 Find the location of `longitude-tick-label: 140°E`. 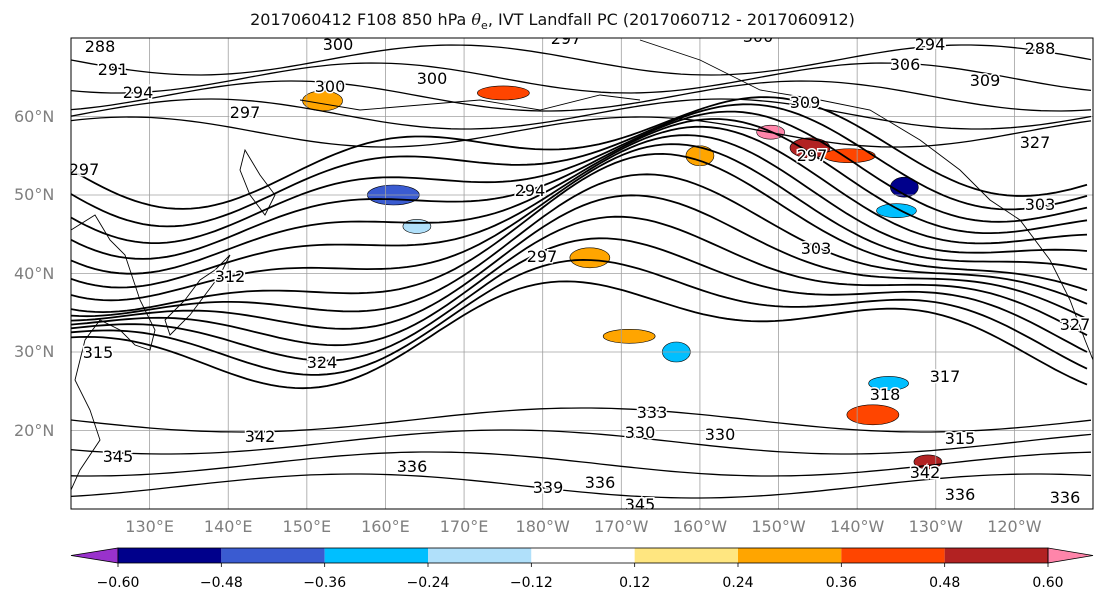

longitude-tick-label: 140°E is located at coordinates (228, 526).